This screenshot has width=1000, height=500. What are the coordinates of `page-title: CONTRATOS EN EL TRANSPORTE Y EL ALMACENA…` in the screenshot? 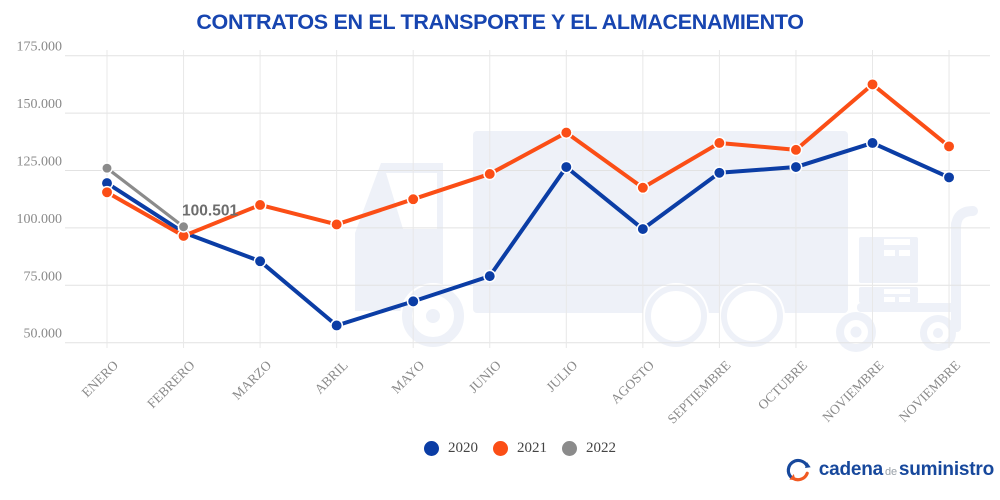 It's located at (500, 22).